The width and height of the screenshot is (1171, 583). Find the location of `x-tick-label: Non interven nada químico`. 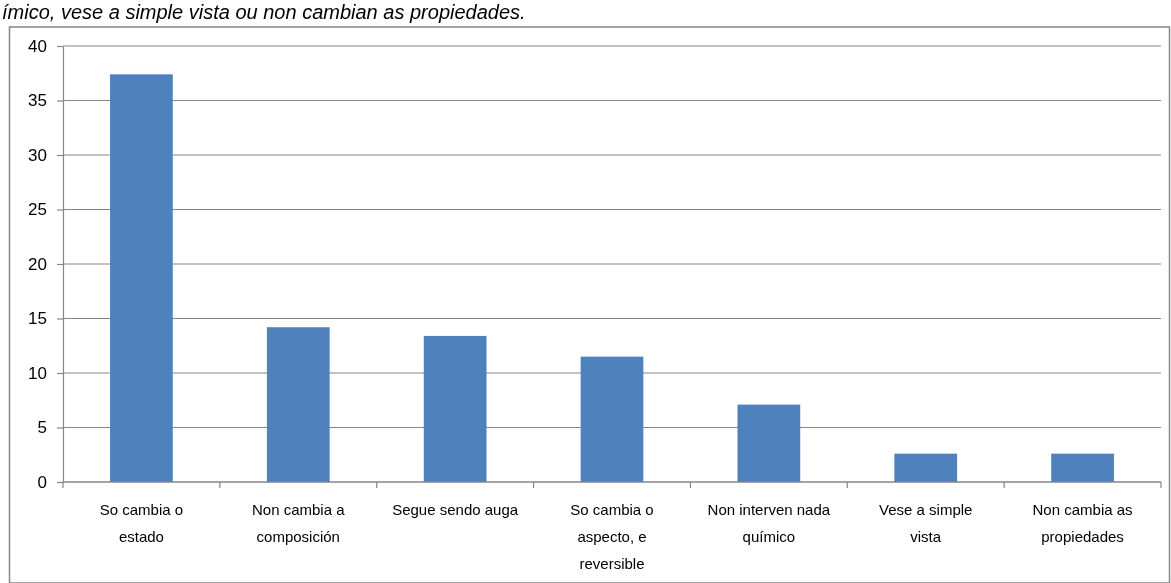

x-tick-label: Non interven nada químico is located at coordinates (769, 523).